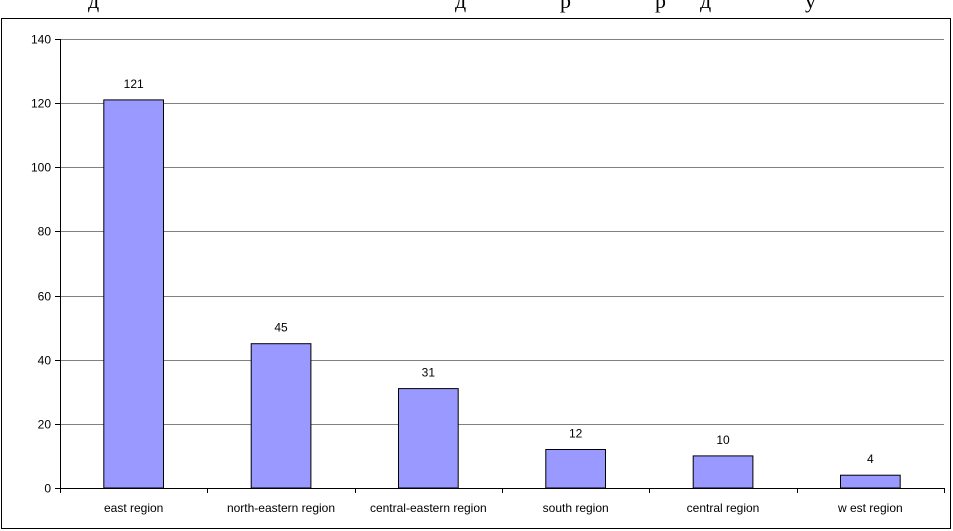 The image size is (953, 531). What do you see at coordinates (576, 508) in the screenshot?
I see `x-category-label: south region` at bounding box center [576, 508].